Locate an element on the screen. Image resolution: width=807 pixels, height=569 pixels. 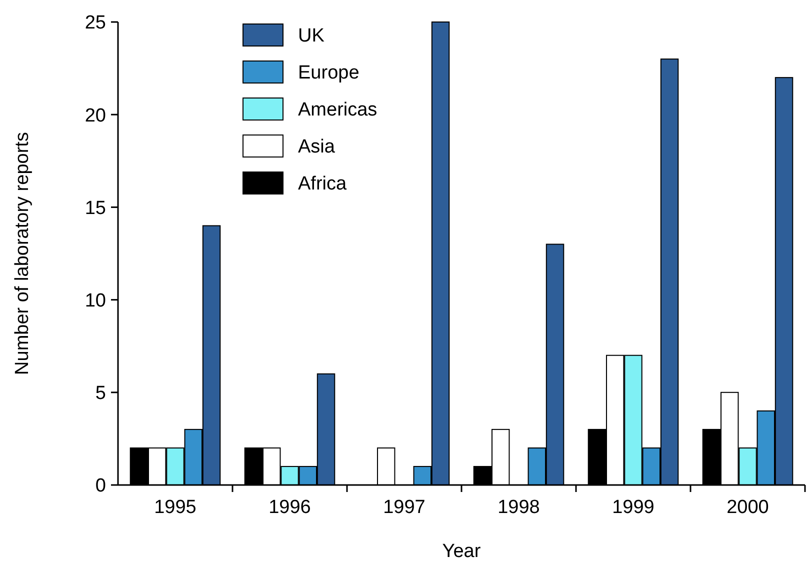
legend-label: Africa is located at coordinates (322, 184).